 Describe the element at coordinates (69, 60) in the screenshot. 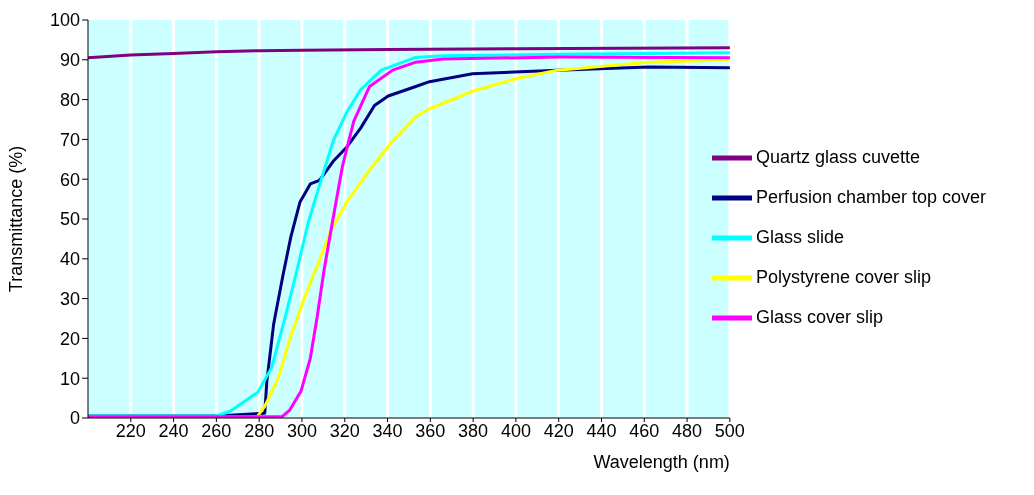

I see `y-tick-label: 90` at that location.